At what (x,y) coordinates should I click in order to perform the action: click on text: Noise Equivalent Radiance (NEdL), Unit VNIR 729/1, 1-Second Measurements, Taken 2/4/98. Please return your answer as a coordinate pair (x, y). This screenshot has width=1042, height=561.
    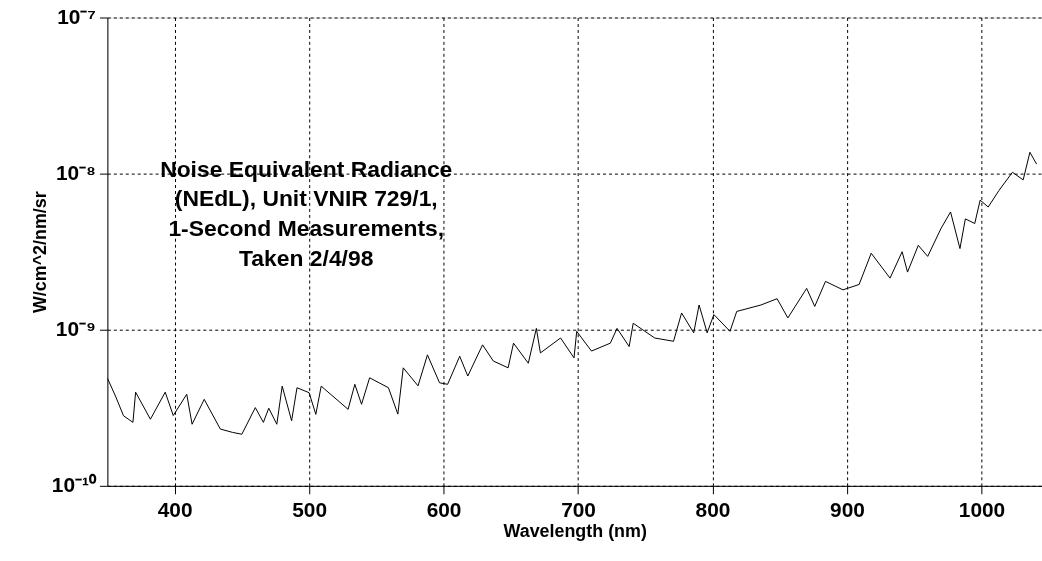
    Looking at the image, I should click on (306, 213).